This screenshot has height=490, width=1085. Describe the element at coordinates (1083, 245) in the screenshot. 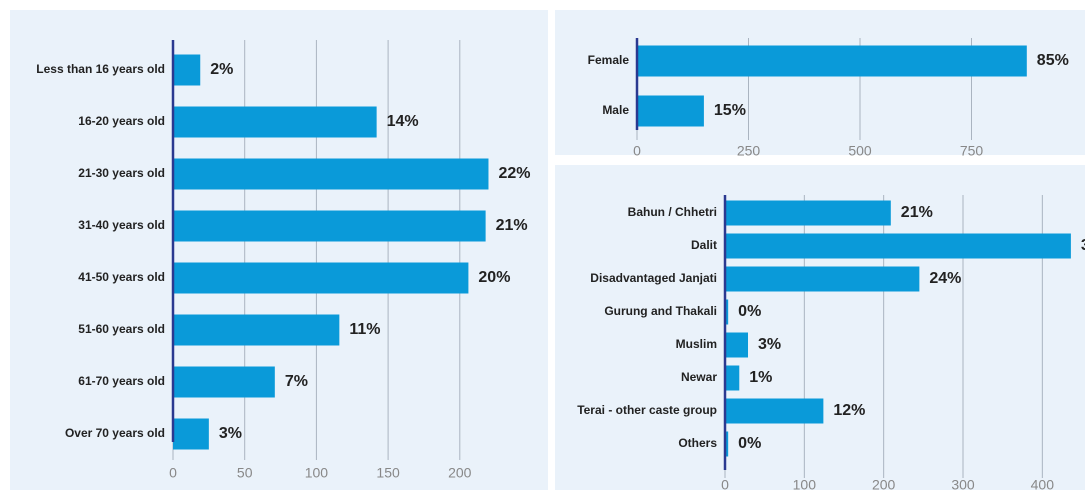

I see `value-label: 39%` at that location.